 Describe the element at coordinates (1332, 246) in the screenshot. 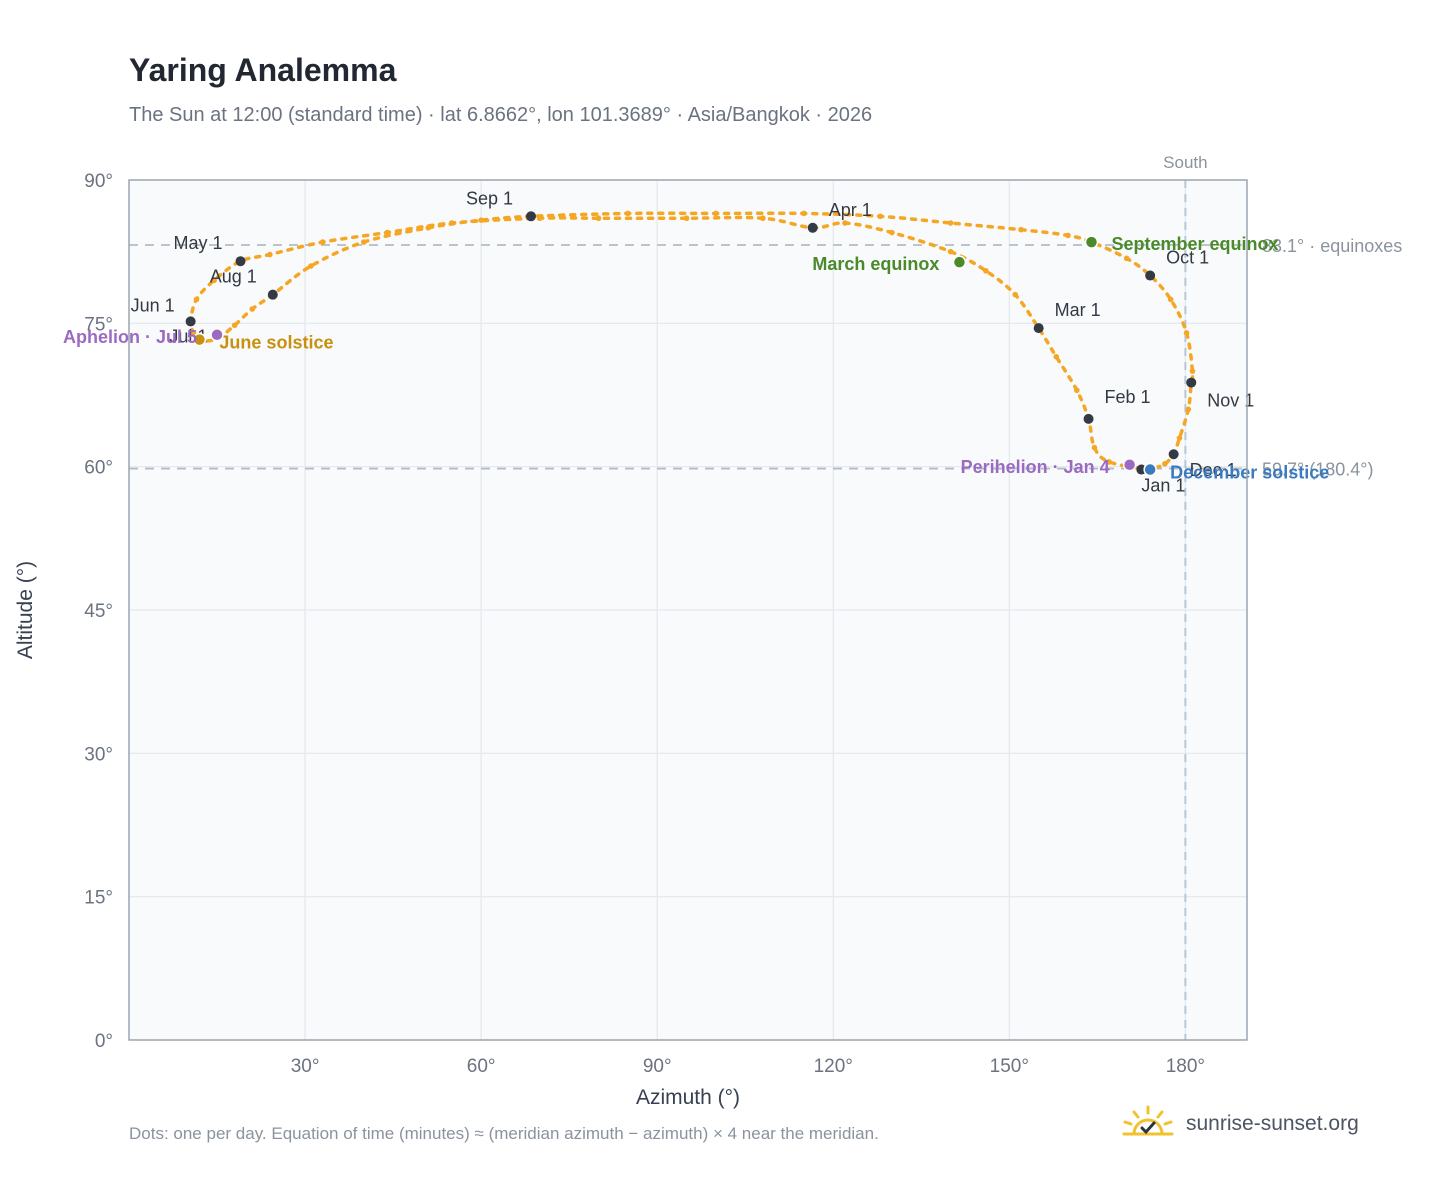

I see `reference-line-label: 83.1° · equinoxes` at that location.